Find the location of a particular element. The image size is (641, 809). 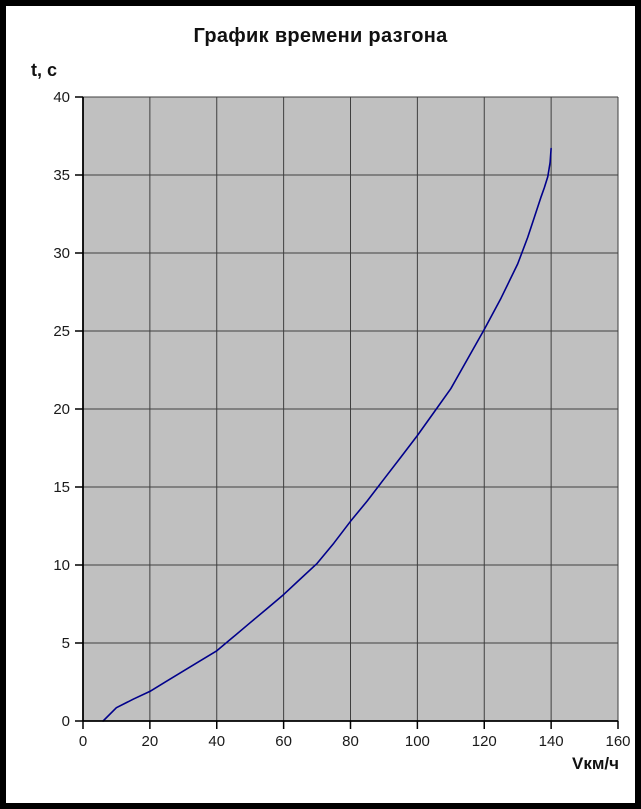

y-tick-label: 35 is located at coordinates (61, 175).